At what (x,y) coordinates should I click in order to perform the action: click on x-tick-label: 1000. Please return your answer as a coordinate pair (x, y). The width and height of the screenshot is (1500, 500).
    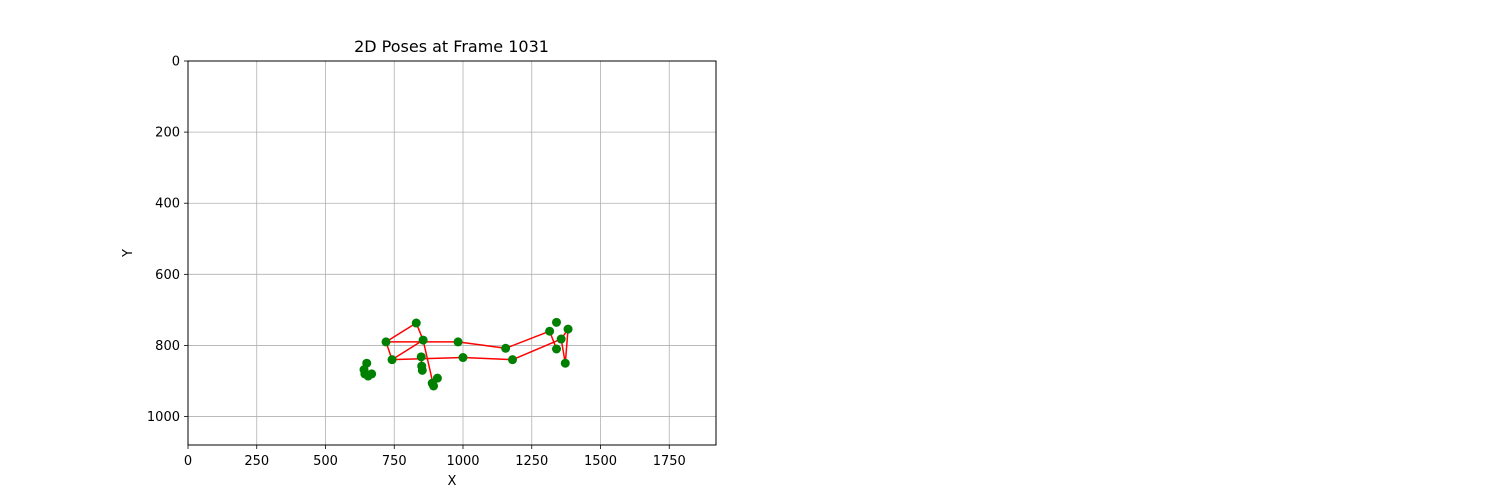
    Looking at the image, I should click on (462, 461).